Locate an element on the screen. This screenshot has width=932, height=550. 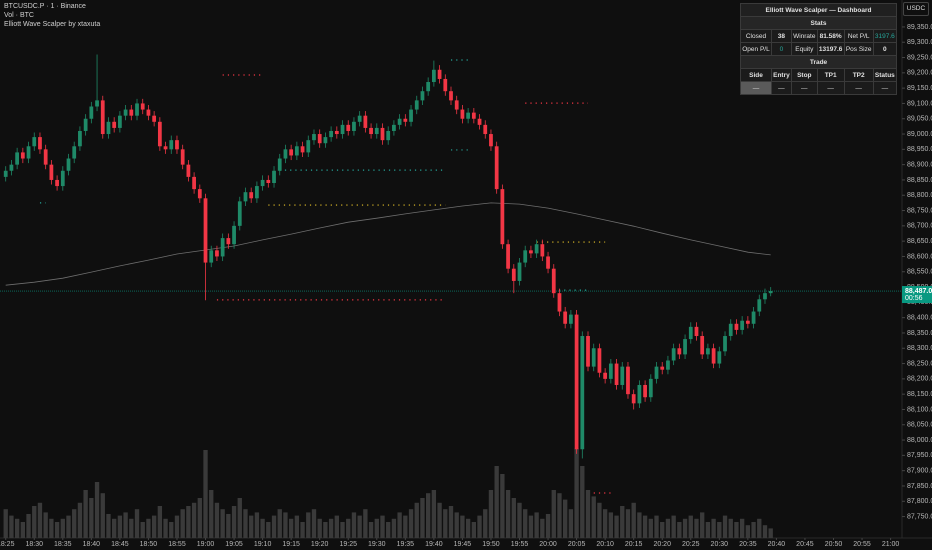
stat-label: Equity is located at coordinates (804, 49).